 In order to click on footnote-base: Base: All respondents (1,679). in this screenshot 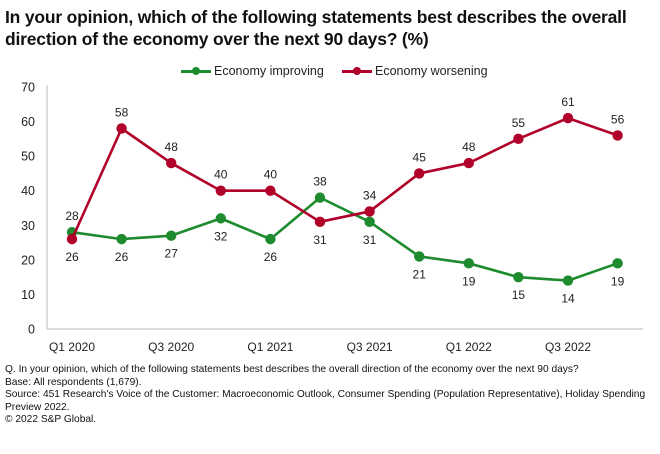, I will do `click(73, 382)`.